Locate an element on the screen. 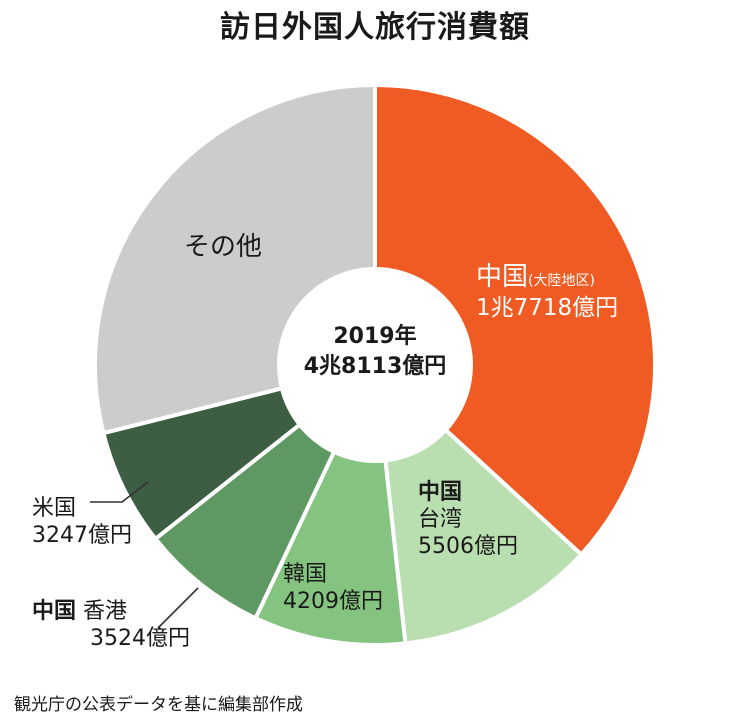 The image size is (750, 723). slice-label-taiwan: 中国 台湾 5506億円 is located at coordinates (468, 520).